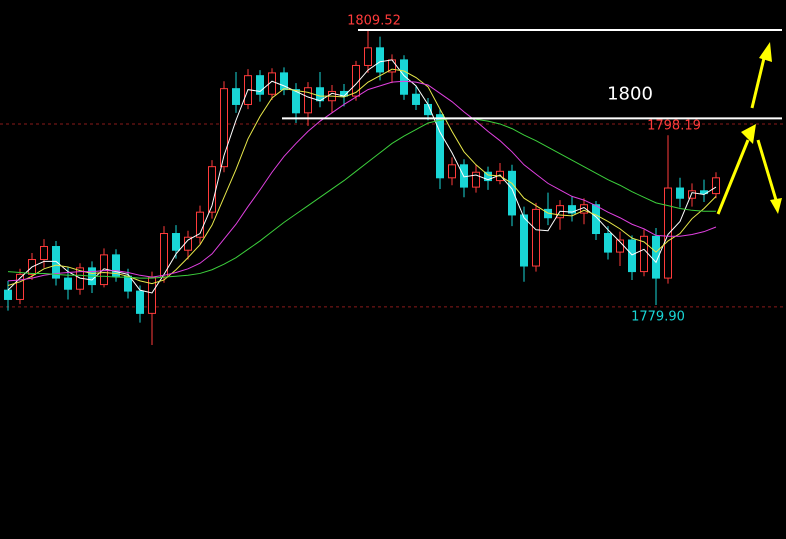 The height and width of the screenshot is (539, 786). Describe the element at coordinates (765, 52) in the screenshot. I see `arrow-up2-head` at that location.